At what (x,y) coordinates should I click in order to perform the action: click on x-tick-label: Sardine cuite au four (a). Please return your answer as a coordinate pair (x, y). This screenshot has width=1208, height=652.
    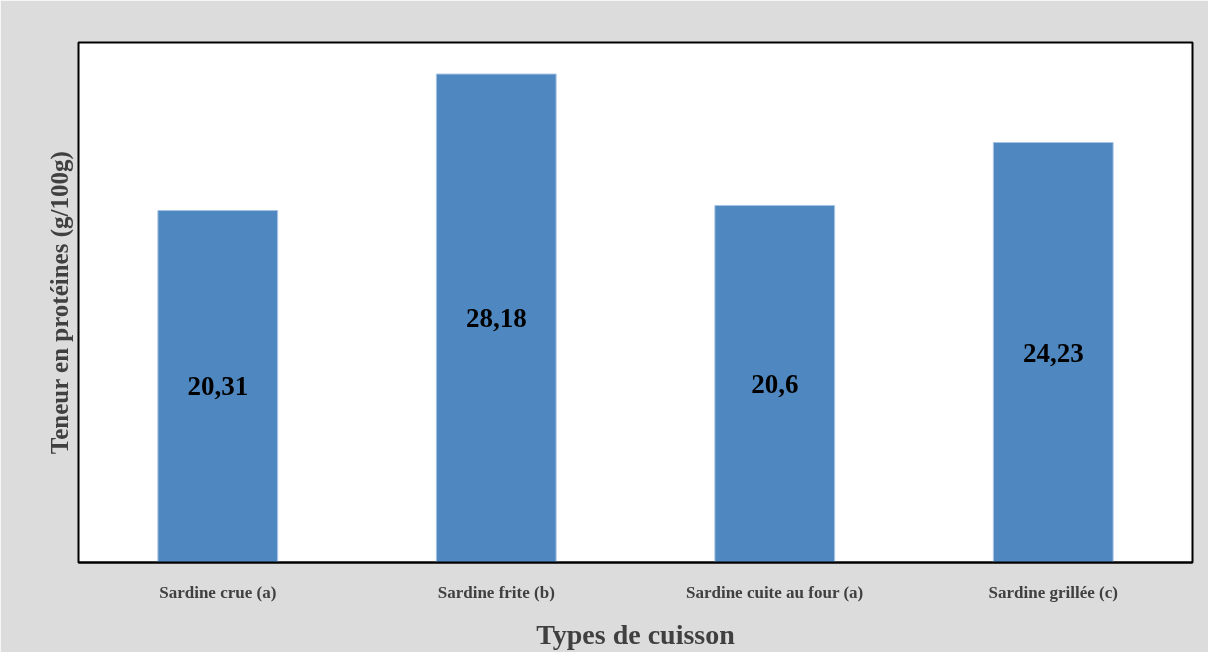
    Looking at the image, I should click on (774, 592).